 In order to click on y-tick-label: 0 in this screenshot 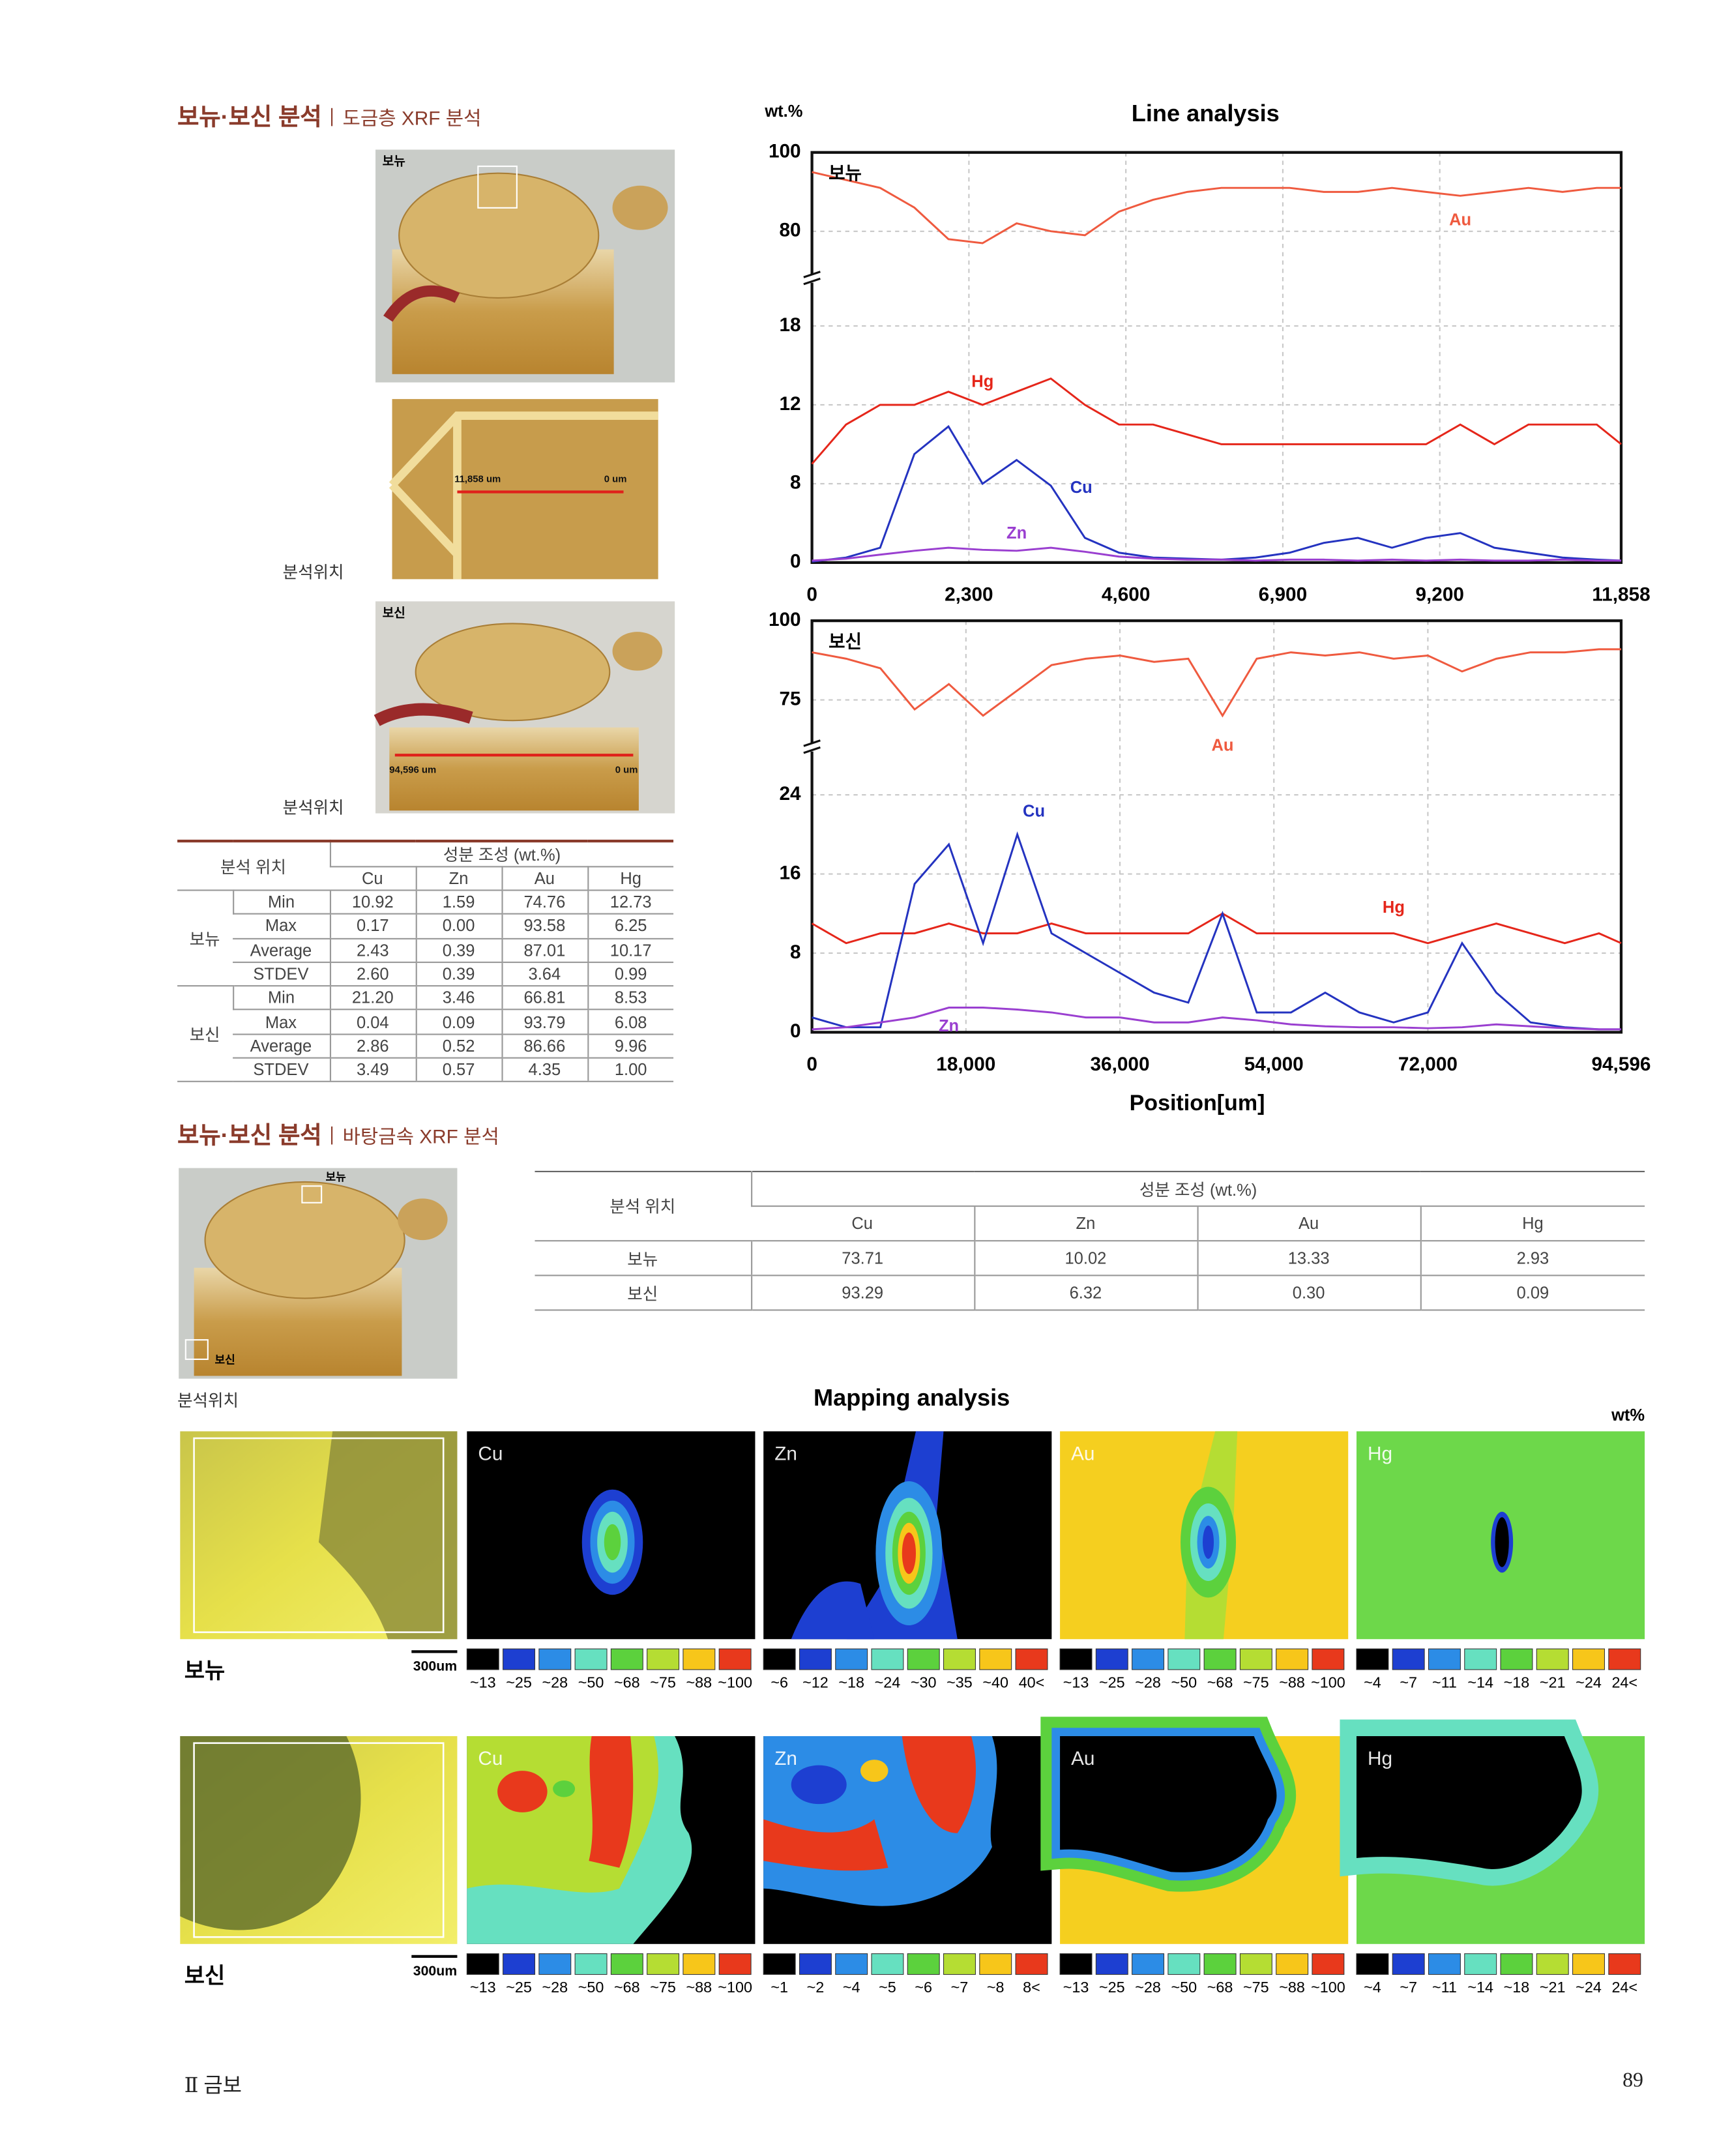, I will do `click(795, 561)`.